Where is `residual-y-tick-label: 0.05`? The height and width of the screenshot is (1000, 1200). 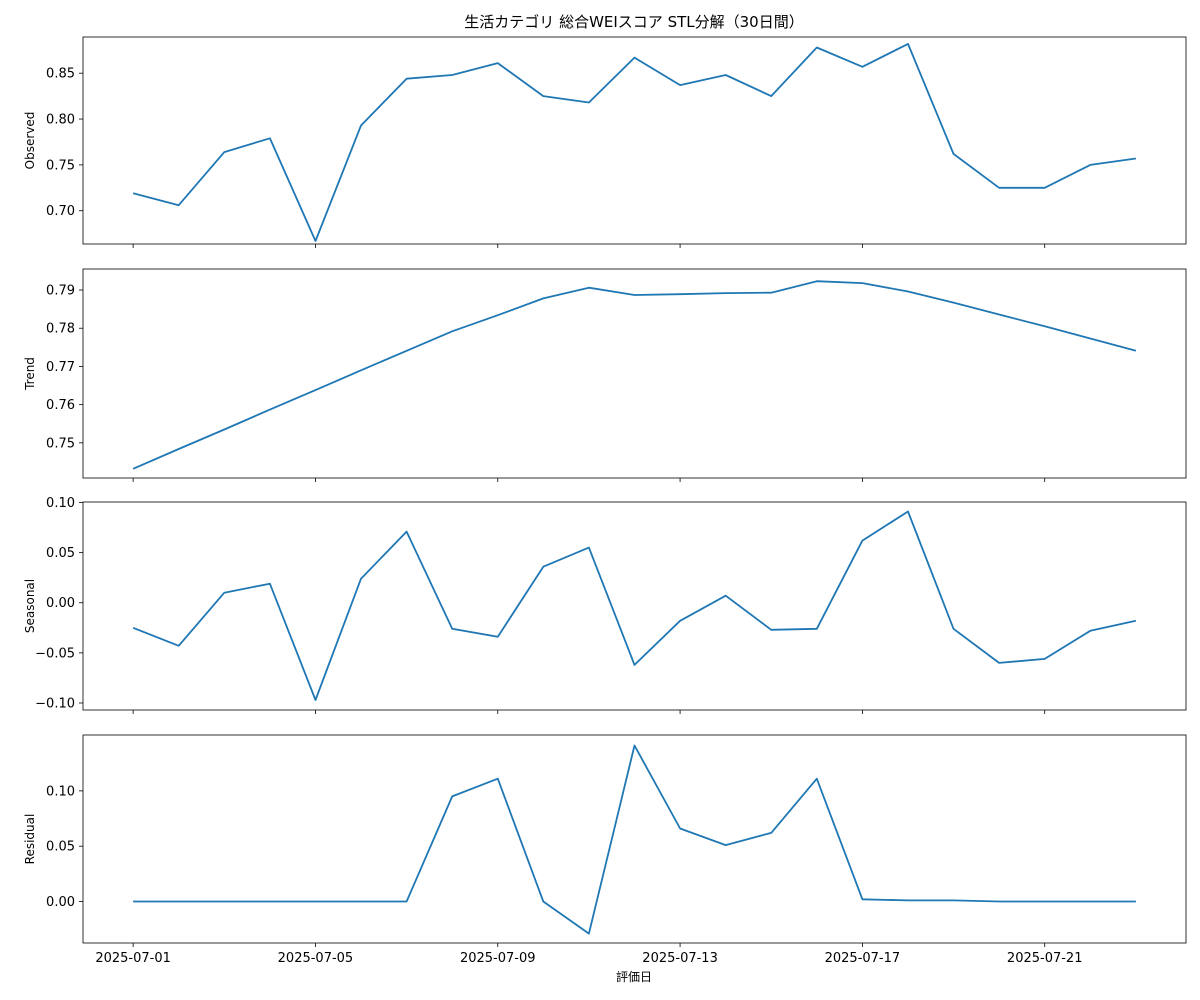 residual-y-tick-label: 0.05 is located at coordinates (60, 847).